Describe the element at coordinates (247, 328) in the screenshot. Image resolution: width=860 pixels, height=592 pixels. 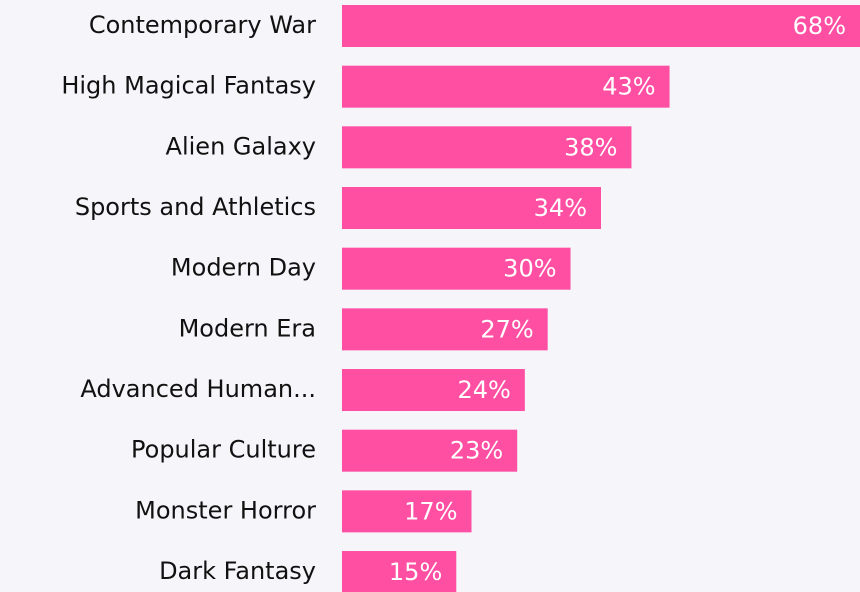
I see `category-label: Modern Era` at that location.